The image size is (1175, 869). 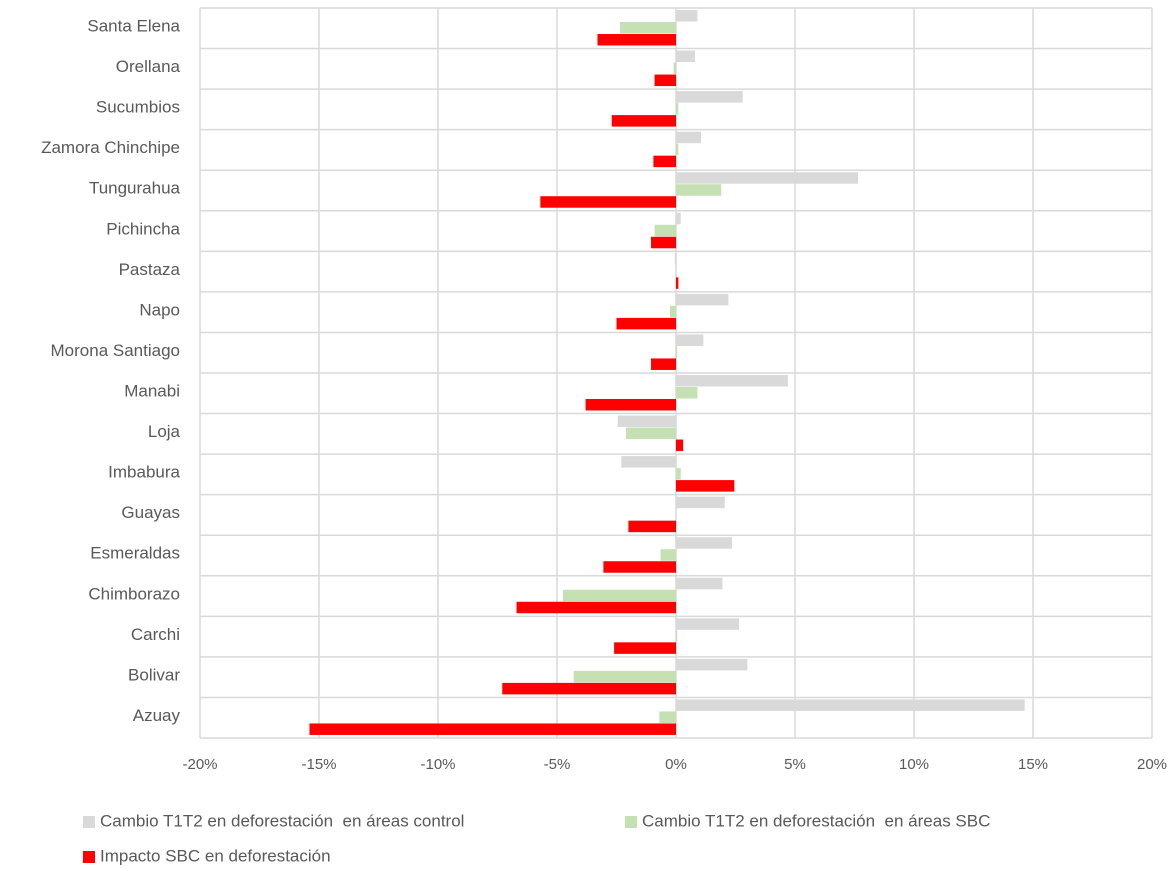 I want to click on y-tick-label: Bolivar, so click(x=154, y=674).